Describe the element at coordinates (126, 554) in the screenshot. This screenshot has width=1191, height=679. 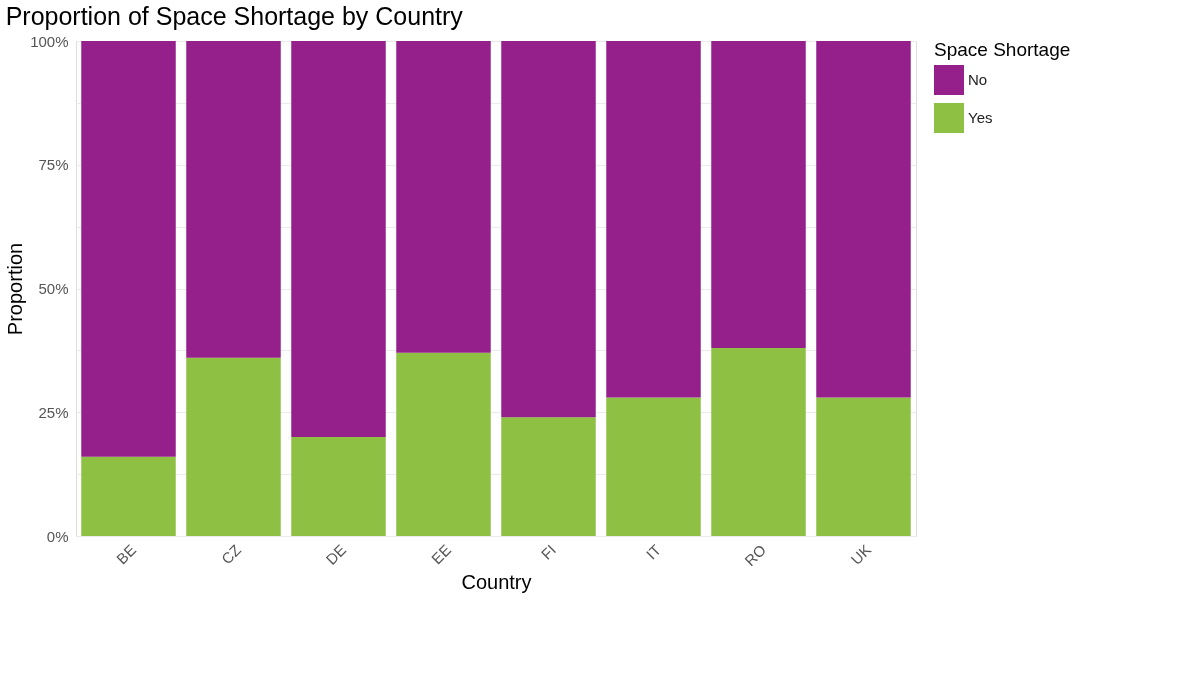
I see `x-tick-label: BE` at that location.